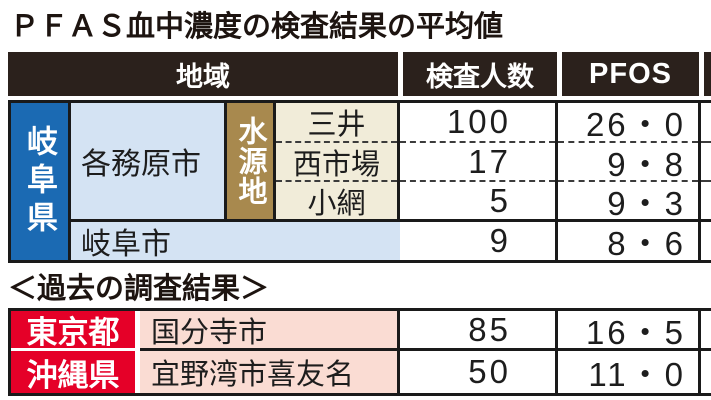 This screenshot has width=711, height=400. I want to click on location-nishiichiba: 西市場, so click(336, 161).